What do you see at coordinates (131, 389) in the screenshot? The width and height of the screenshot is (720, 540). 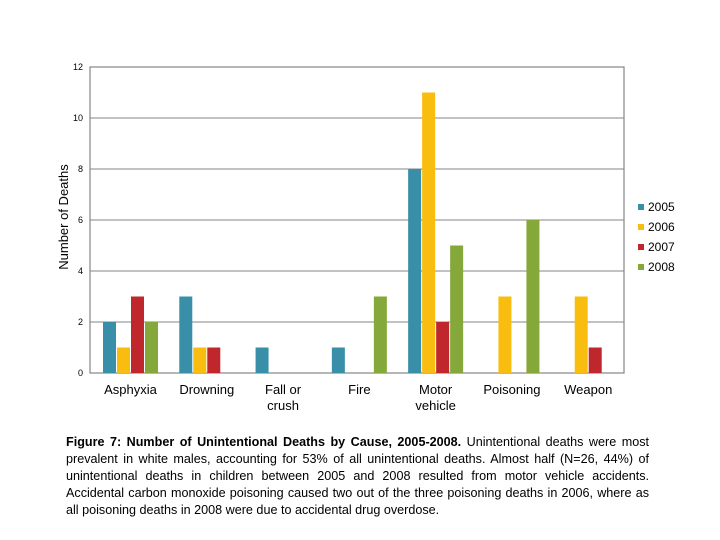 I see `category-label: Asphyxia` at bounding box center [131, 389].